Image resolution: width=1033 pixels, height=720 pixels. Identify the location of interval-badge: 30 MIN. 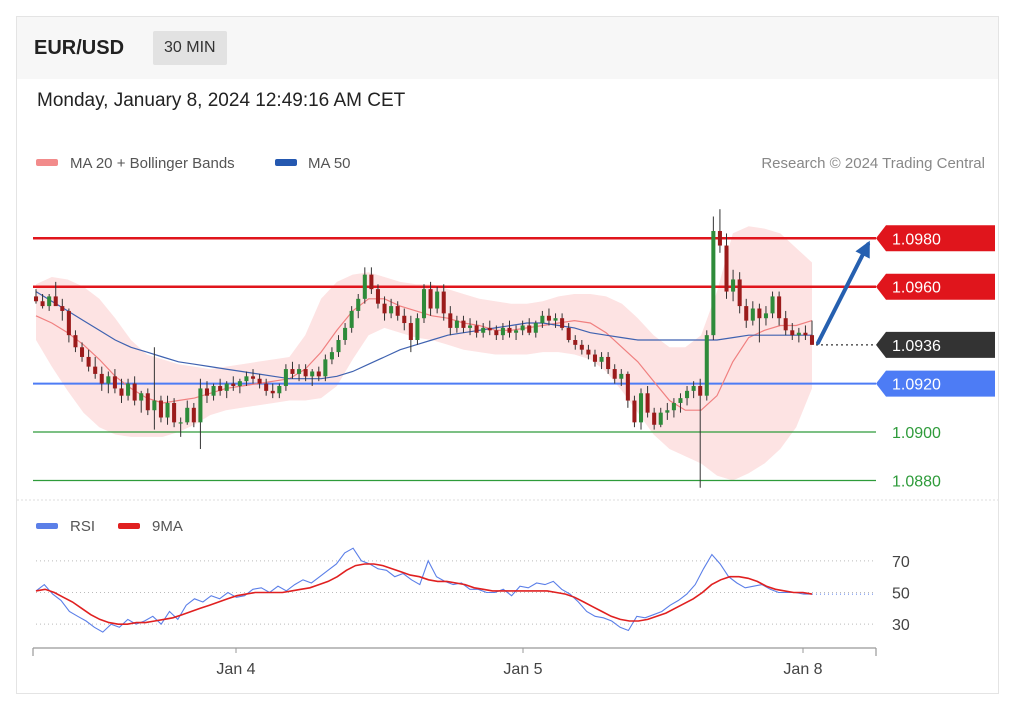
(190, 48).